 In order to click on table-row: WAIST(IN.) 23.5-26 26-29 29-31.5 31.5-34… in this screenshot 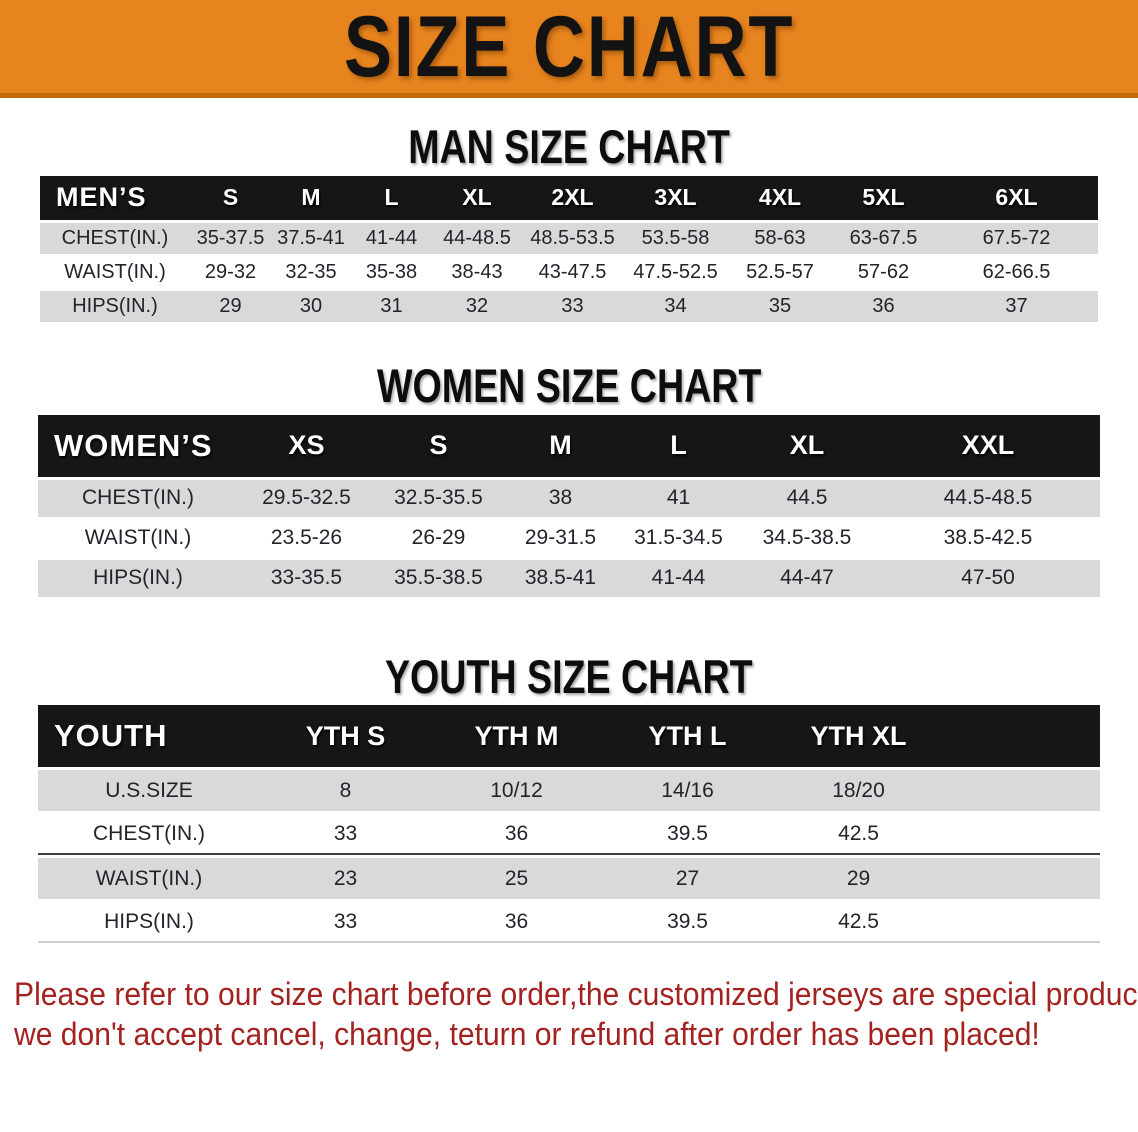, I will do `click(569, 538)`.